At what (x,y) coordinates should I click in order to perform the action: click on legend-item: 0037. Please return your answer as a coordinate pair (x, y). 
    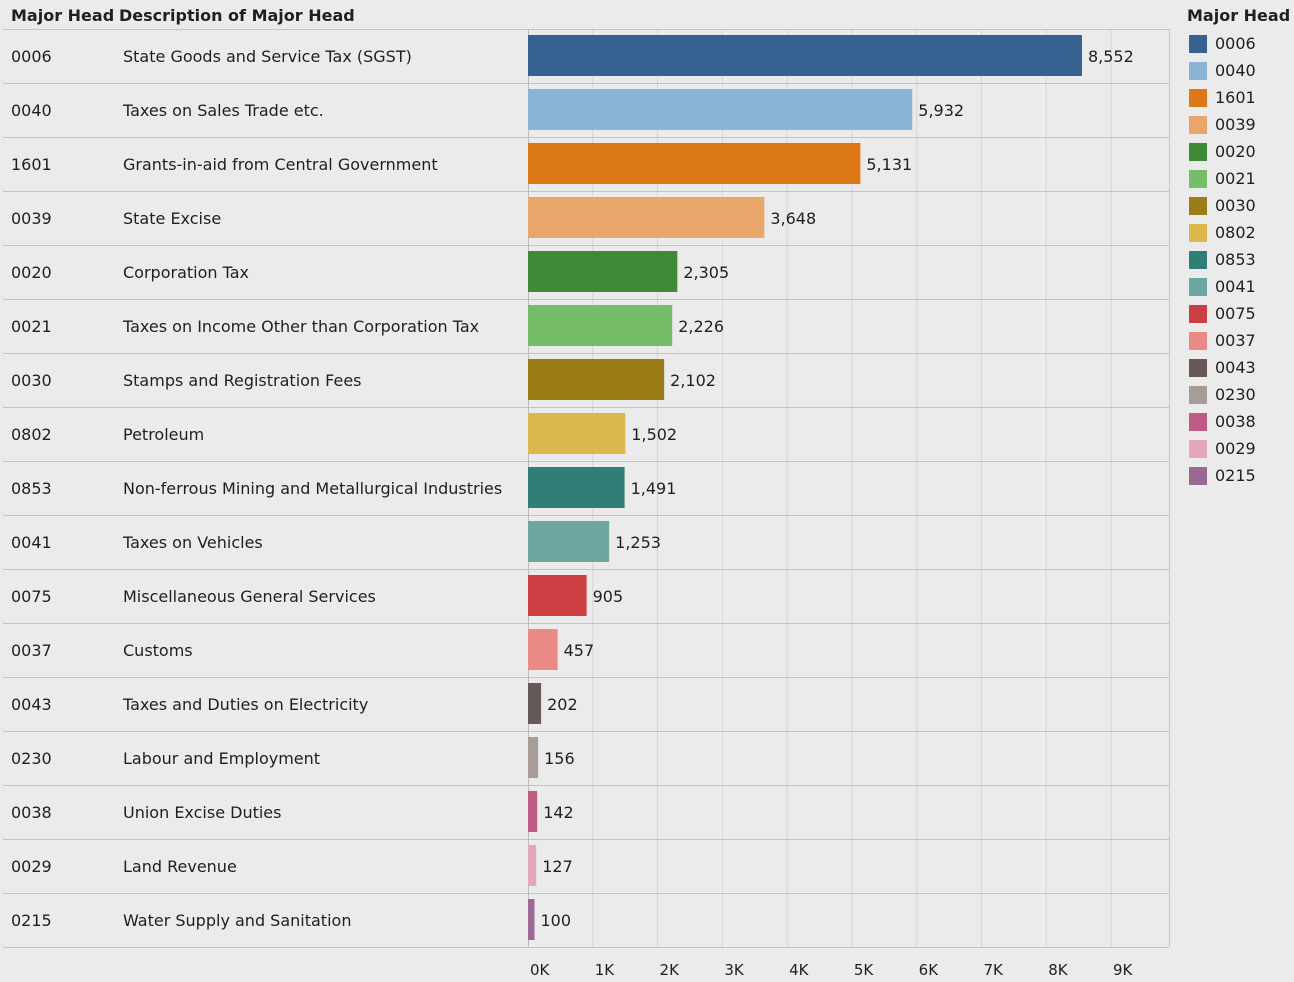
    Looking at the image, I should click on (1239, 340).